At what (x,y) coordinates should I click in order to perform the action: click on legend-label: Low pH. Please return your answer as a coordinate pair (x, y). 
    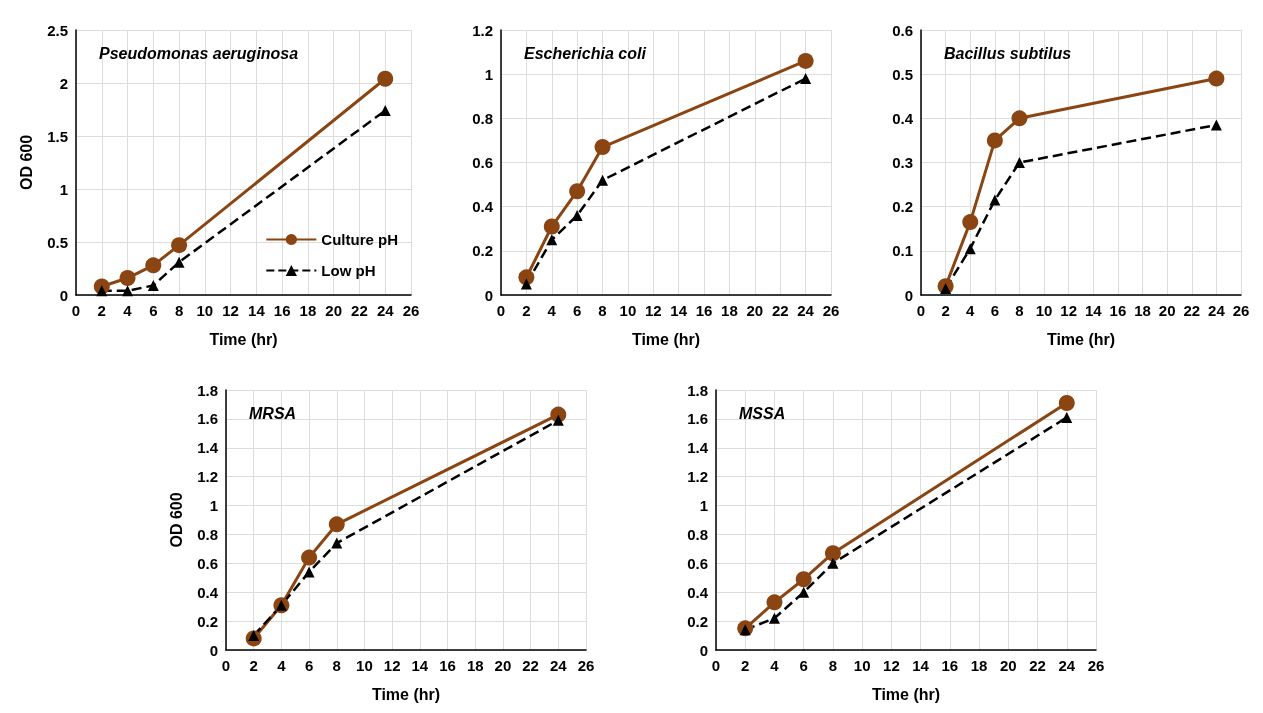
    Looking at the image, I should click on (348, 270).